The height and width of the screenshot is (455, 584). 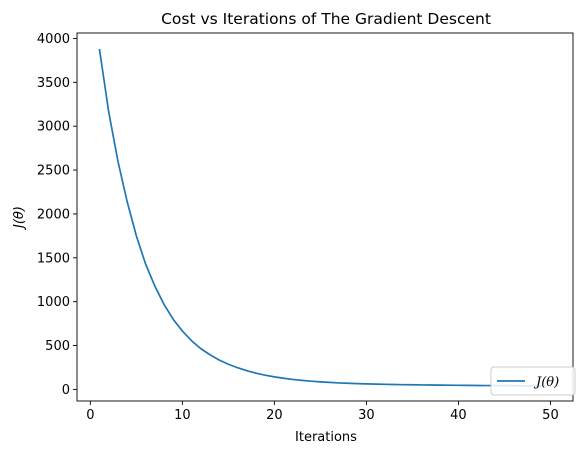 I want to click on y-tick-label: 2000, so click(x=53, y=214).